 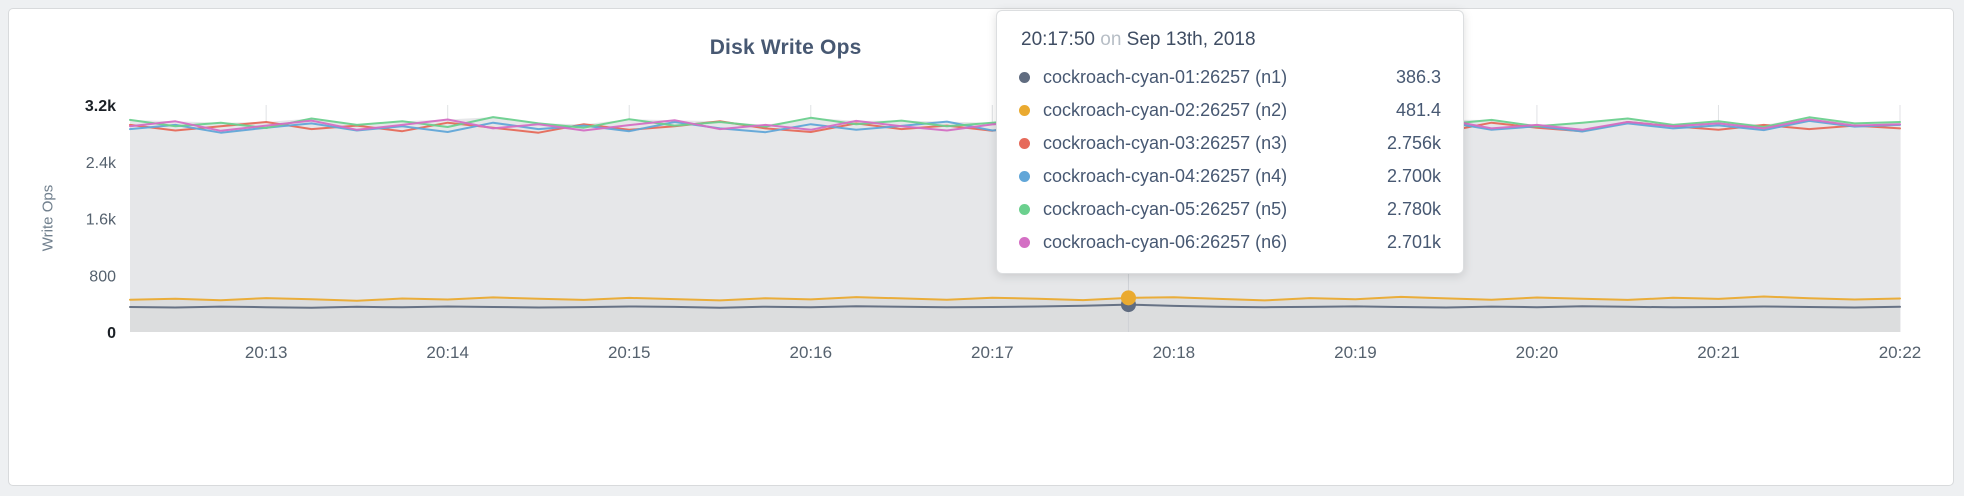 What do you see at coordinates (785, 47) in the screenshot?
I see `chart-title: Disk Write Ops` at bounding box center [785, 47].